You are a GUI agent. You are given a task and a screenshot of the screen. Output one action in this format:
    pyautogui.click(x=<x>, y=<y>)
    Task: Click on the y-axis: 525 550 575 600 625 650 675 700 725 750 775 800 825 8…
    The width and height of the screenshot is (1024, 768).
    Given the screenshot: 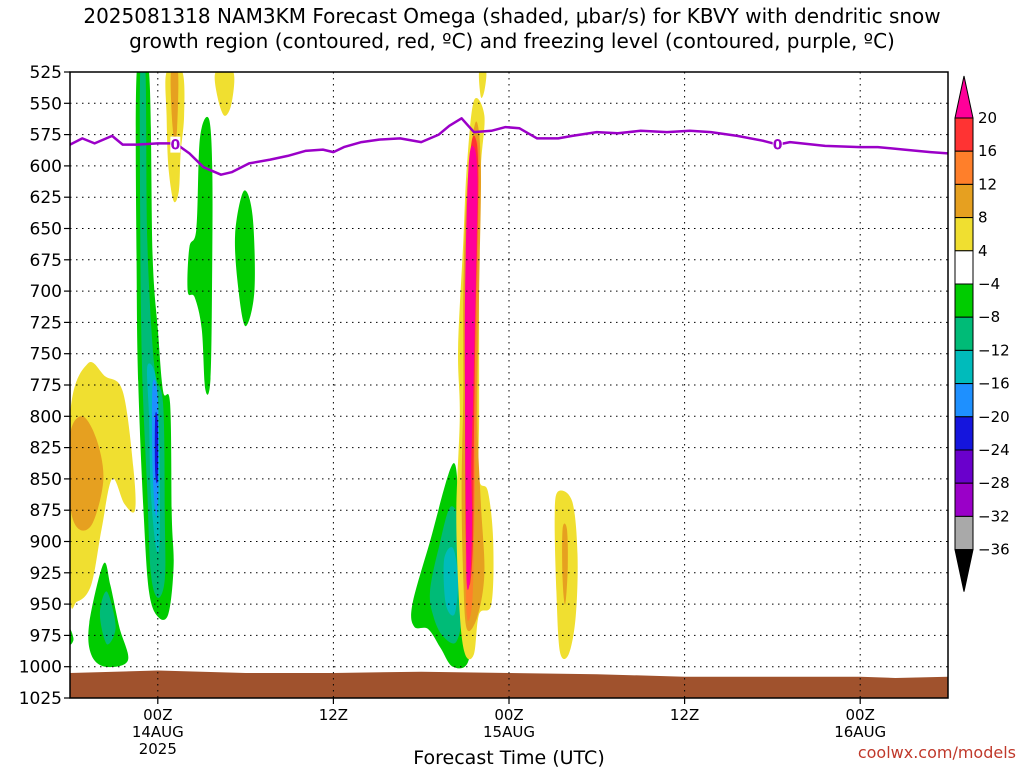 What is the action you would take?
    pyautogui.click(x=44, y=386)
    